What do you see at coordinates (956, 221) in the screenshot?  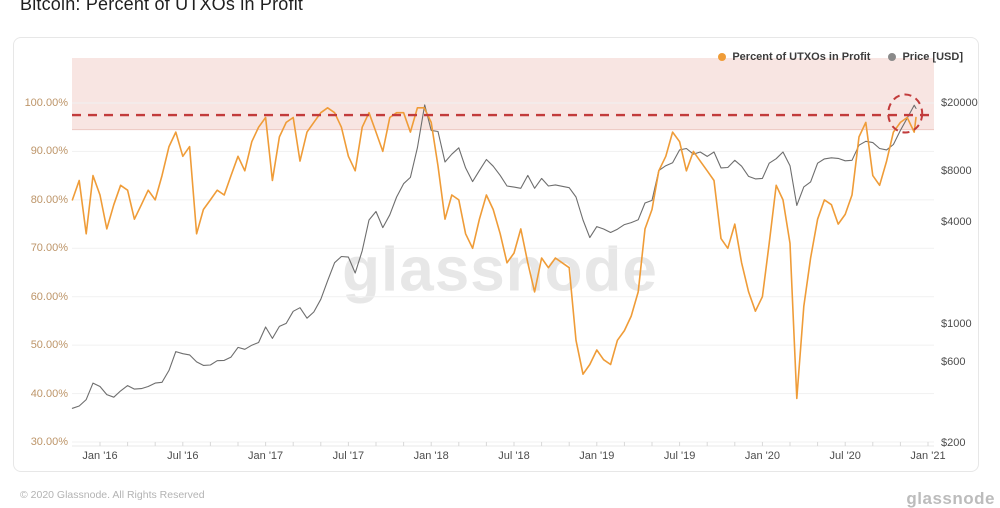 I see `y-axis-right-tick: $4000` at bounding box center [956, 221].